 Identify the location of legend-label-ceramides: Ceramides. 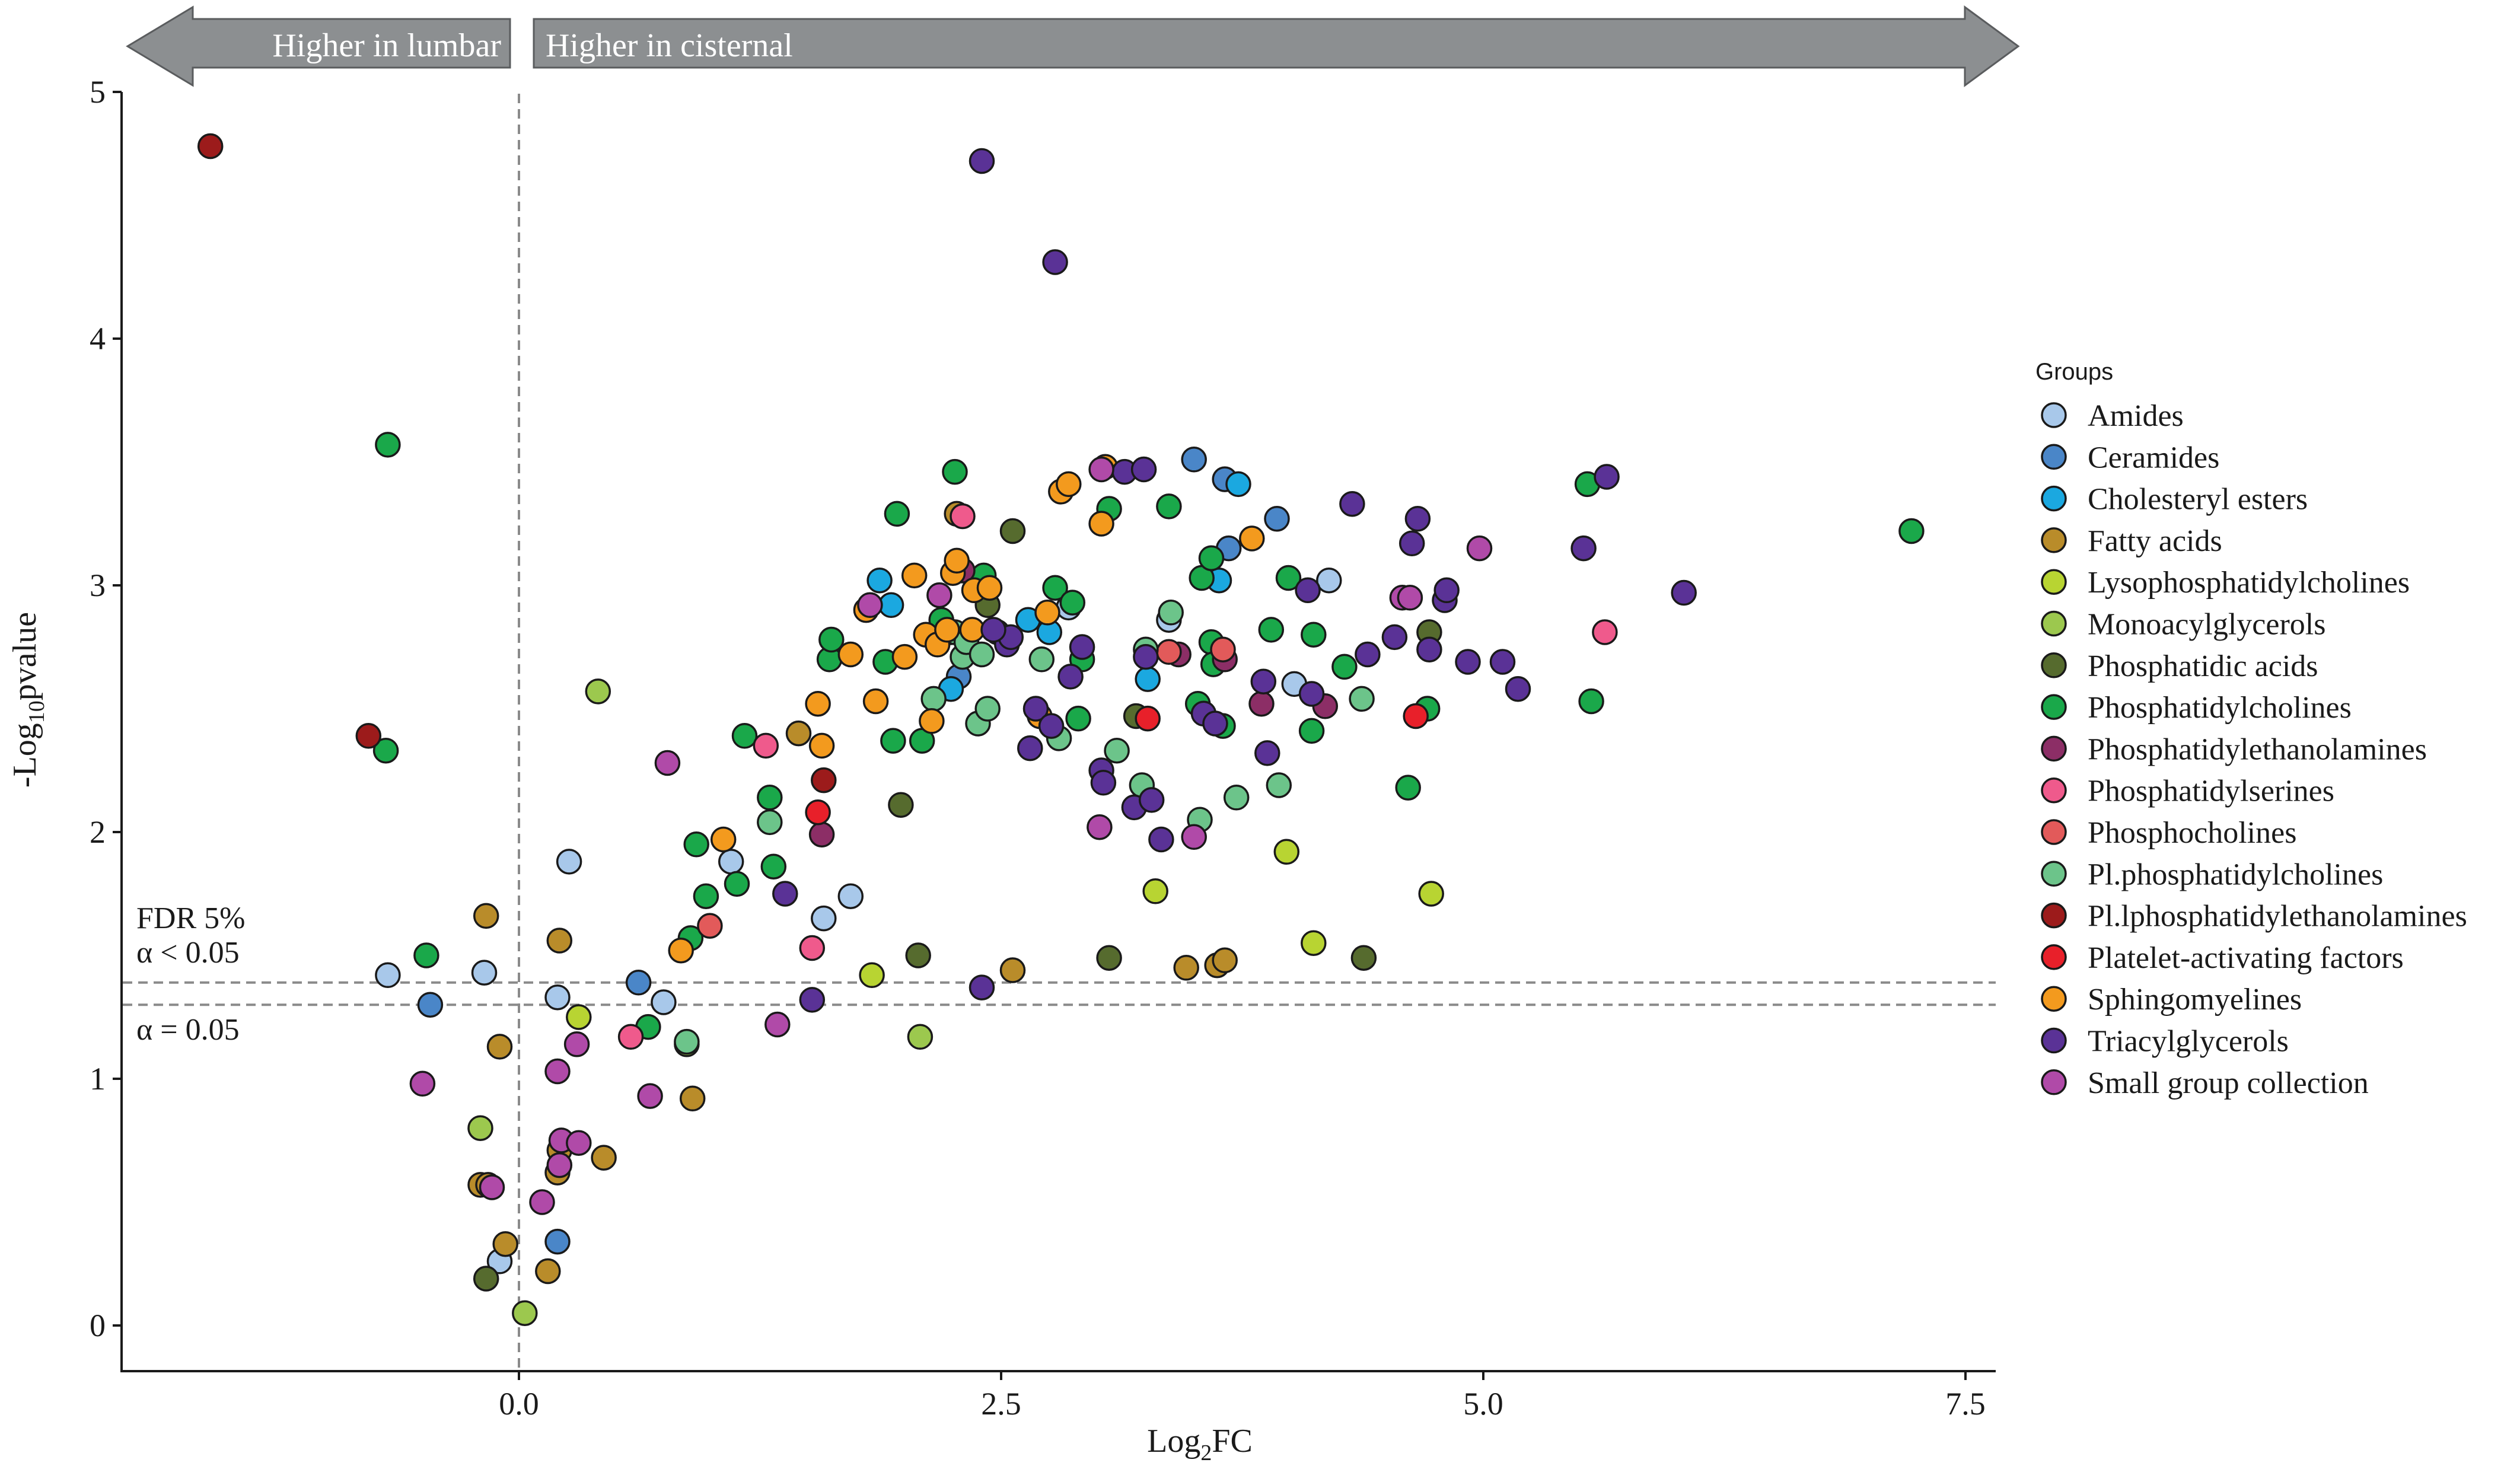
(2153, 457).